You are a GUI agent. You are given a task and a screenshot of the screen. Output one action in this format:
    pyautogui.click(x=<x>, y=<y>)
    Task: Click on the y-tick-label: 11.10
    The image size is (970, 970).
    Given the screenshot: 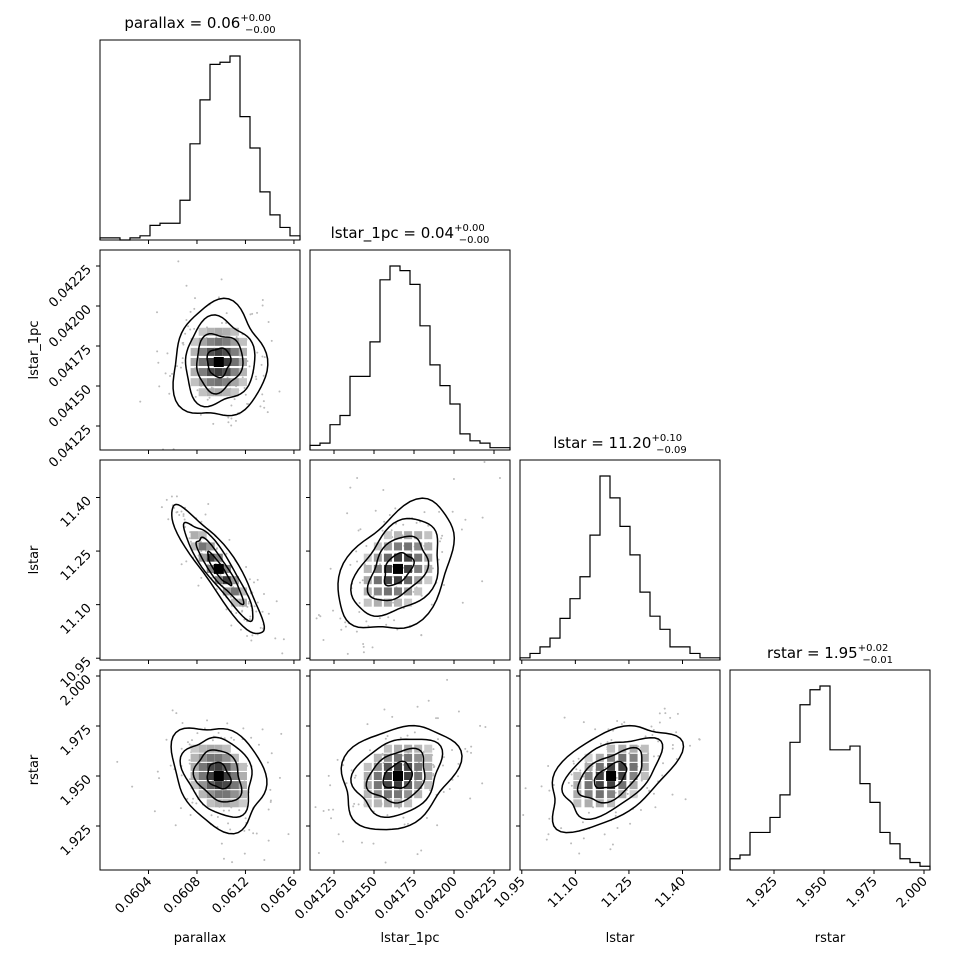 What is the action you would take?
    pyautogui.click(x=76, y=619)
    